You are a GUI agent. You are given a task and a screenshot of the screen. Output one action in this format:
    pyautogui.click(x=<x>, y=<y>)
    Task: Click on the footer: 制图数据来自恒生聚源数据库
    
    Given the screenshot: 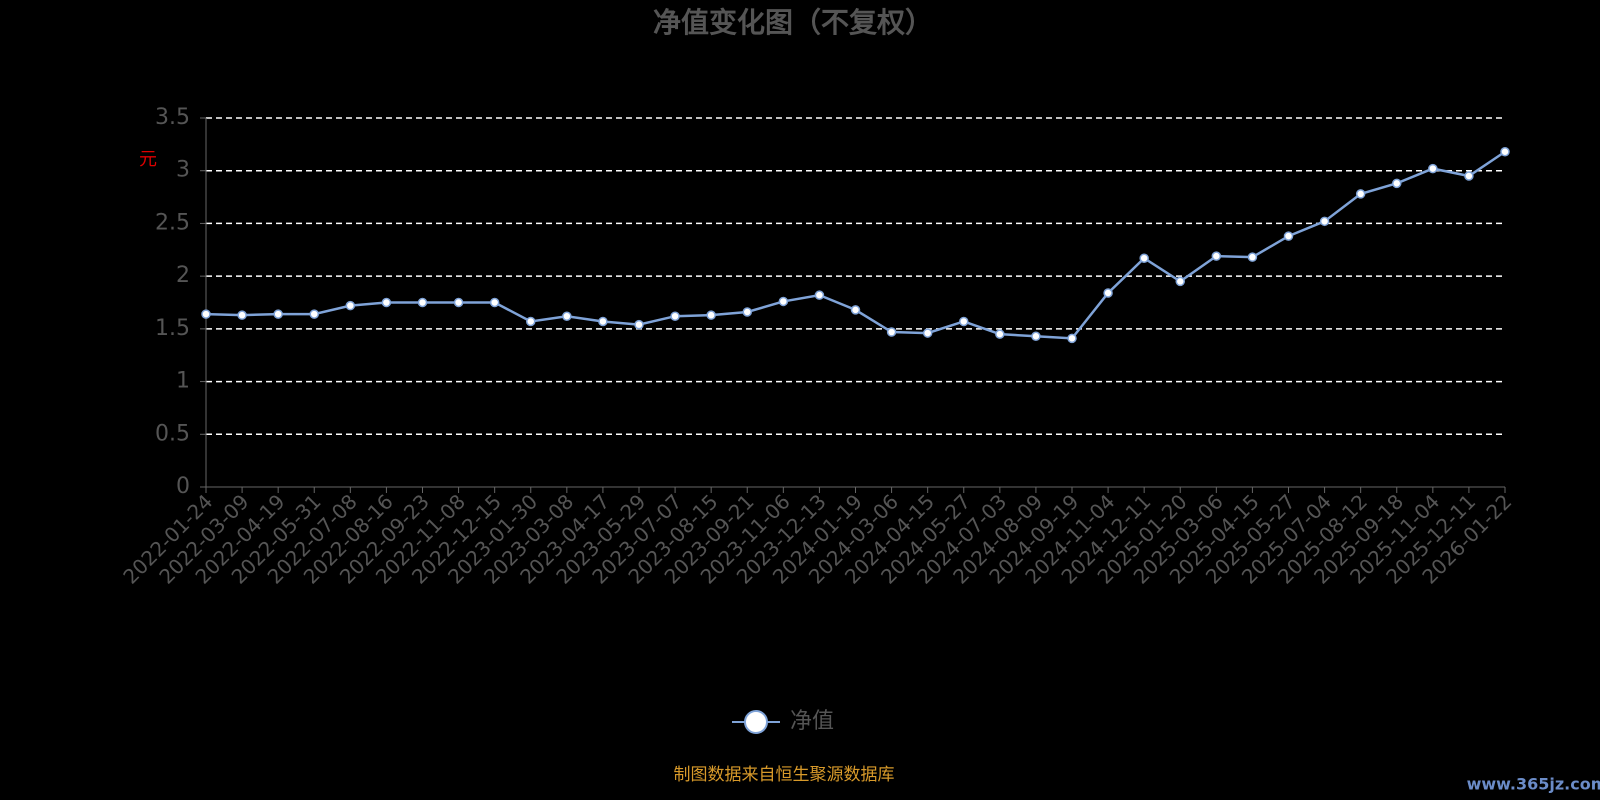 What is the action you would take?
    pyautogui.click(x=784, y=775)
    